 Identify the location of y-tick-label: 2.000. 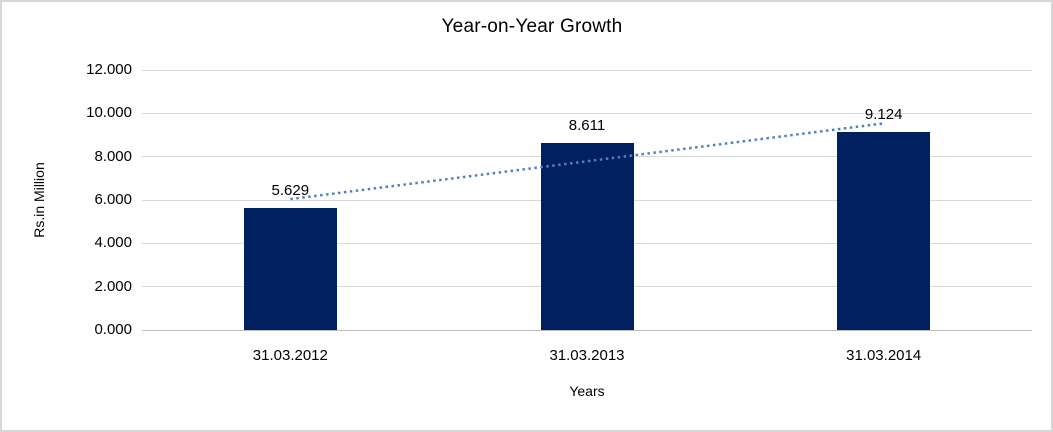
(113, 286).